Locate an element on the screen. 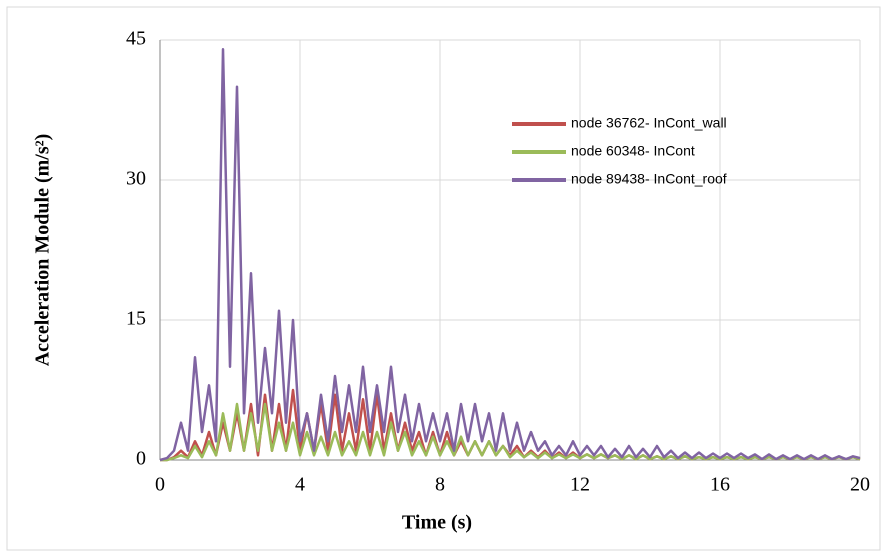 This screenshot has height=558, width=887. x-tick-label: 8 is located at coordinates (440, 485).